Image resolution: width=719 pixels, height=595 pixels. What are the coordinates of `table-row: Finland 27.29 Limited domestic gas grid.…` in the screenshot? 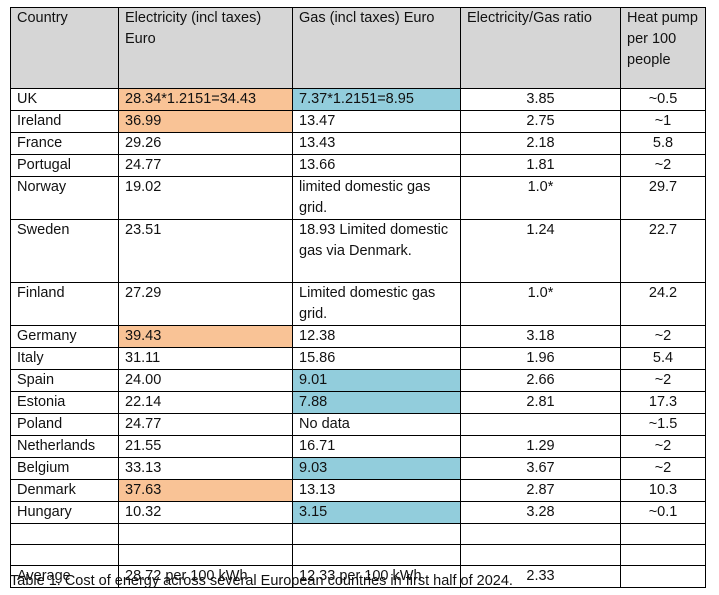 It's located at (358, 304).